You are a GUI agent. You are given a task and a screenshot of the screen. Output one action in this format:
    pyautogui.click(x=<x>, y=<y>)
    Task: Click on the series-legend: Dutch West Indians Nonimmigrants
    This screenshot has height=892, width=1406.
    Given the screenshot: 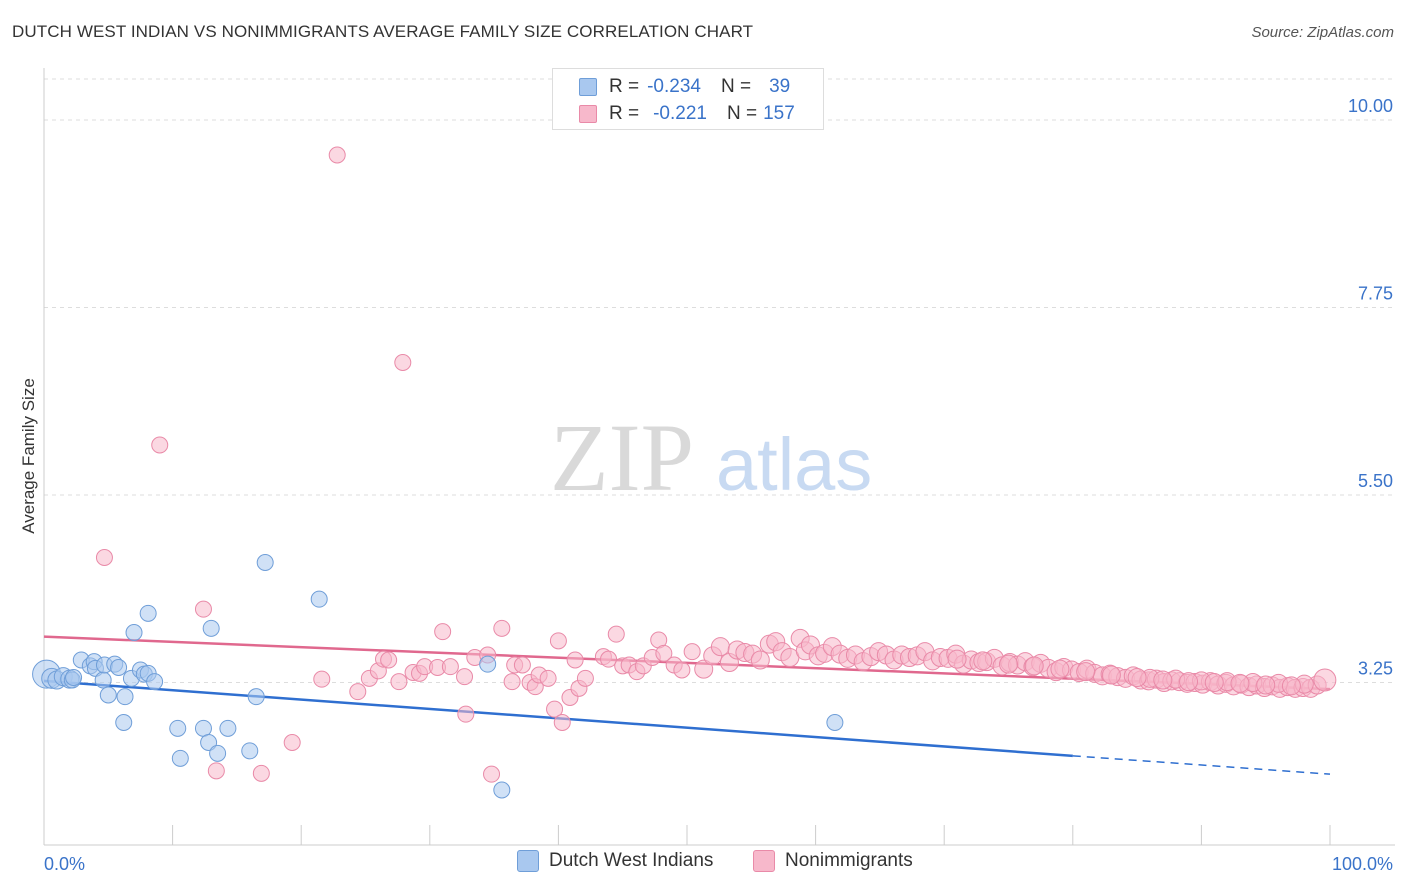 What is the action you would take?
    pyautogui.click(x=703, y=864)
    